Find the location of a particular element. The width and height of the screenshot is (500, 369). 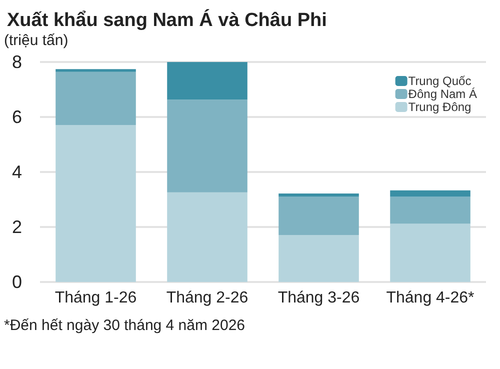

y-tick-label: 6 is located at coordinates (17, 117).